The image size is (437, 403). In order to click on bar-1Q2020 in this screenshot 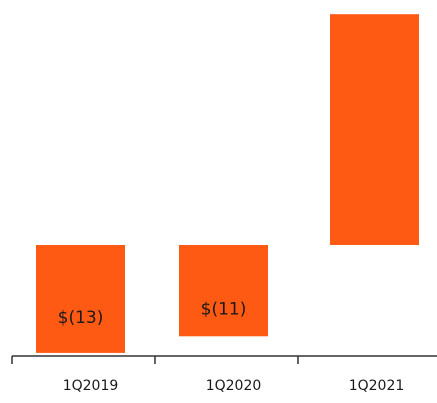, I will do `click(223, 291)`.